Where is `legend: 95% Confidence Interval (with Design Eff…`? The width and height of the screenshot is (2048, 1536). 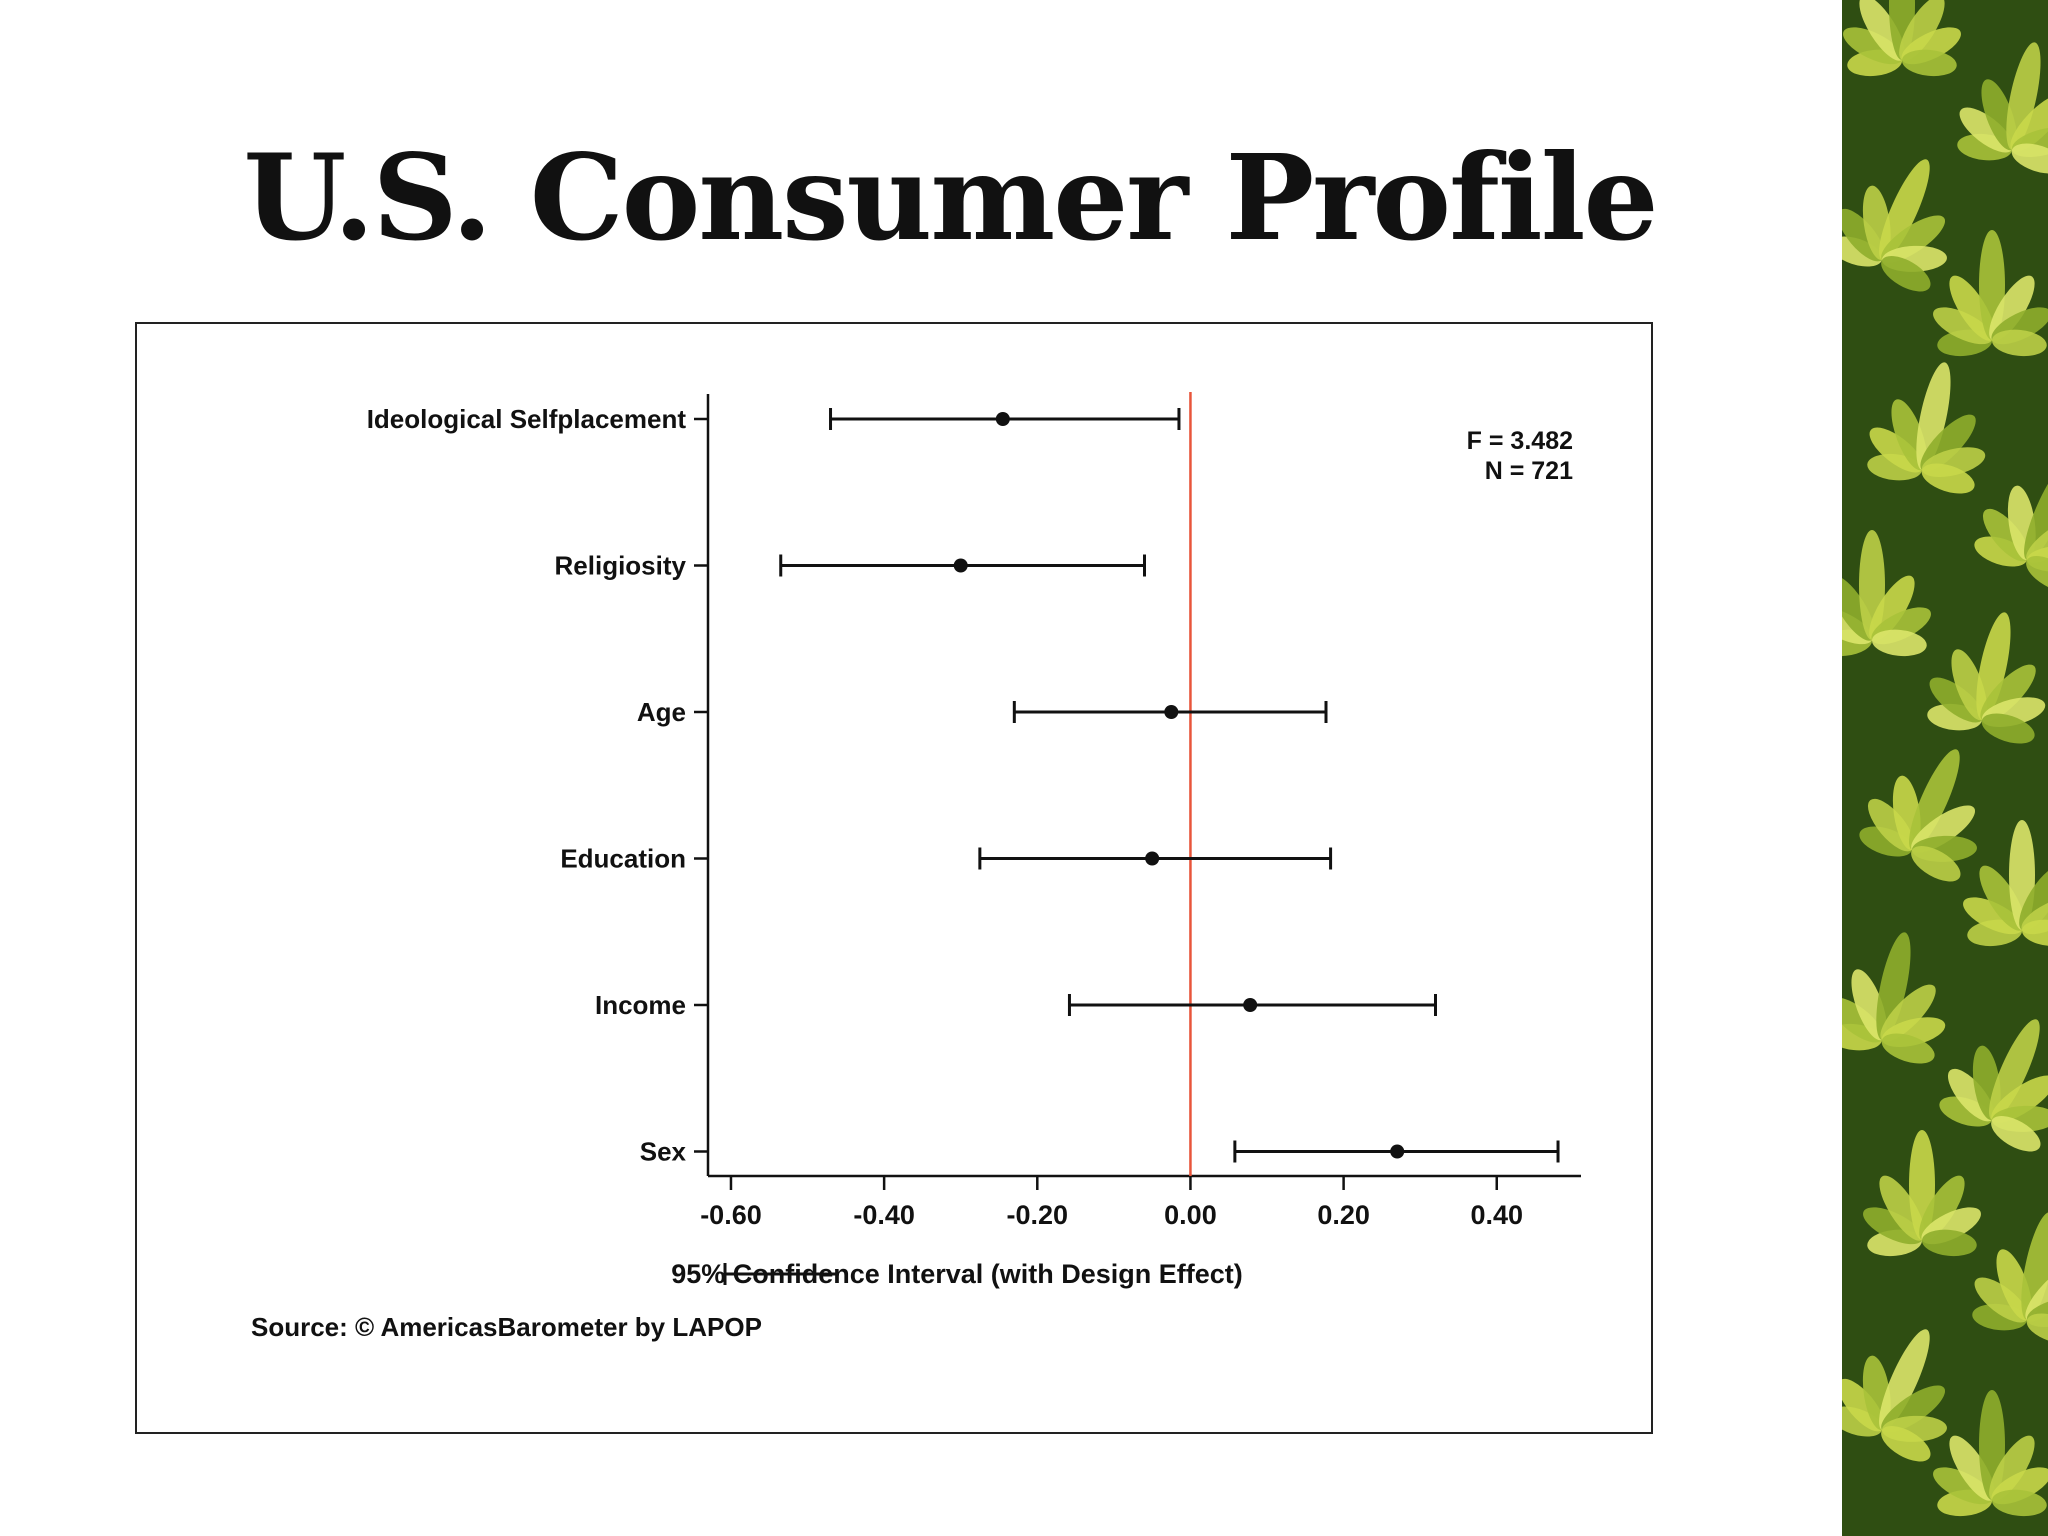
legend: 95% Confidence Interval (with Design Eff… is located at coordinates (957, 1274).